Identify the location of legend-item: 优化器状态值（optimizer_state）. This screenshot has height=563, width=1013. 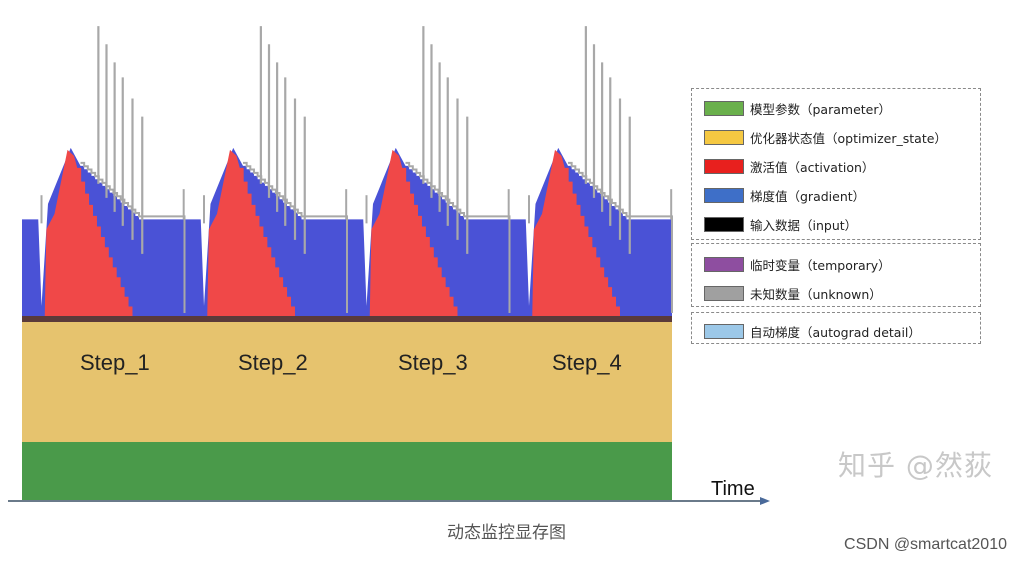
(836, 137).